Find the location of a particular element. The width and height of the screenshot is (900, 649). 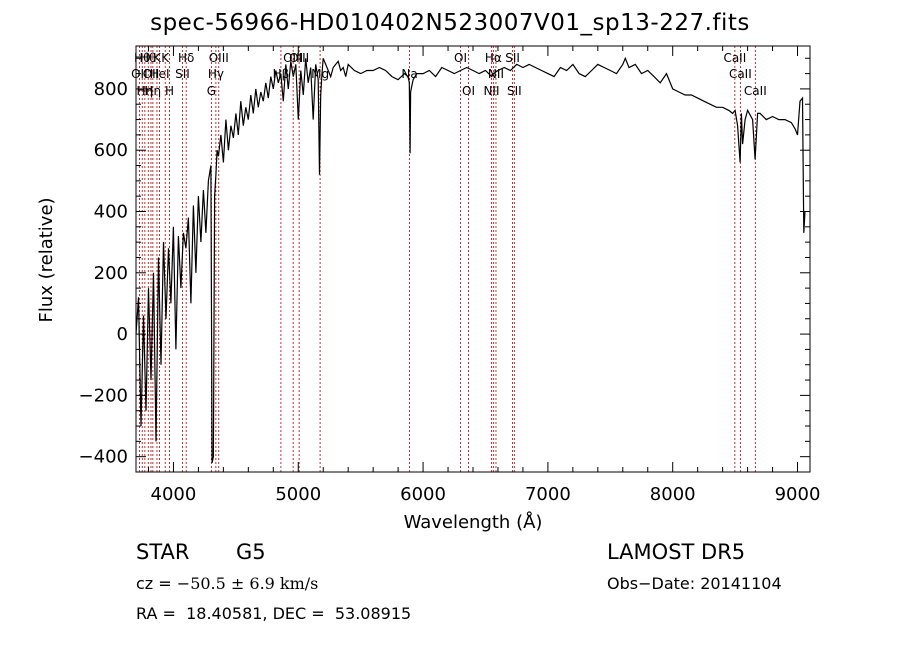

line-label: Hα is located at coordinates (493, 58).